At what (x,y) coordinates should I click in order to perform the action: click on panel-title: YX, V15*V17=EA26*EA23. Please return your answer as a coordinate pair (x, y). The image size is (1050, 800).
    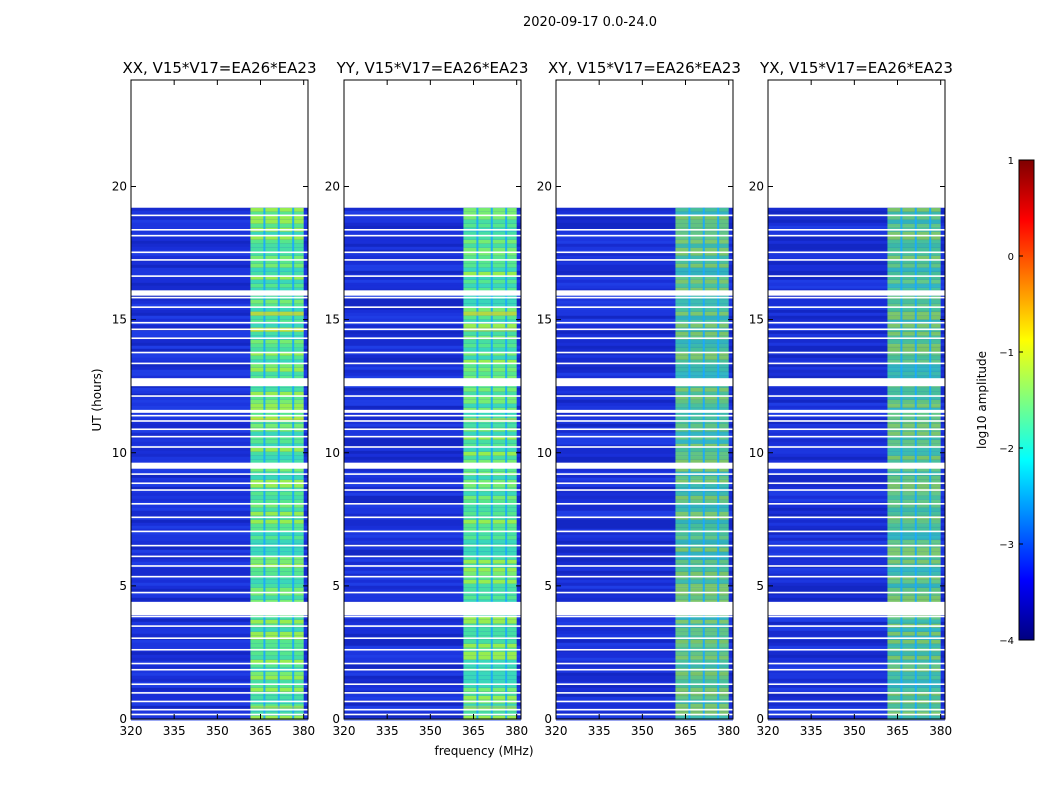
    Looking at the image, I should click on (856, 68).